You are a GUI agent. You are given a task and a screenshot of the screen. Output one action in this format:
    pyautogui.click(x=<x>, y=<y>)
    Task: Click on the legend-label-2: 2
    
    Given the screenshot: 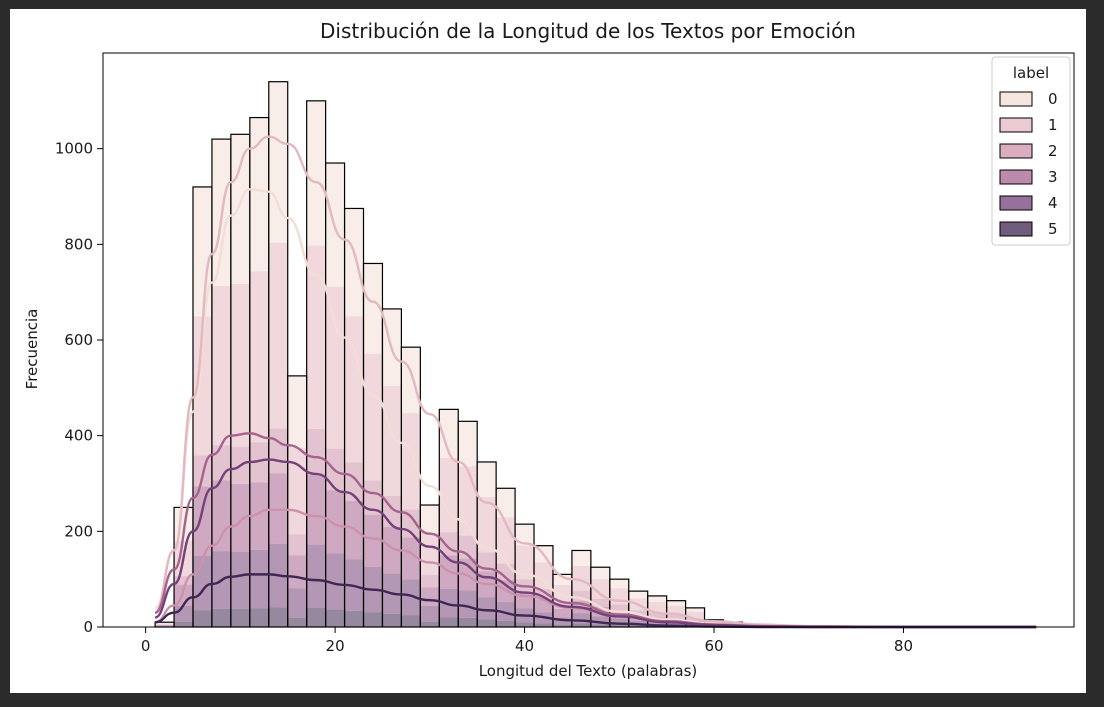 What is the action you would take?
    pyautogui.click(x=1053, y=151)
    